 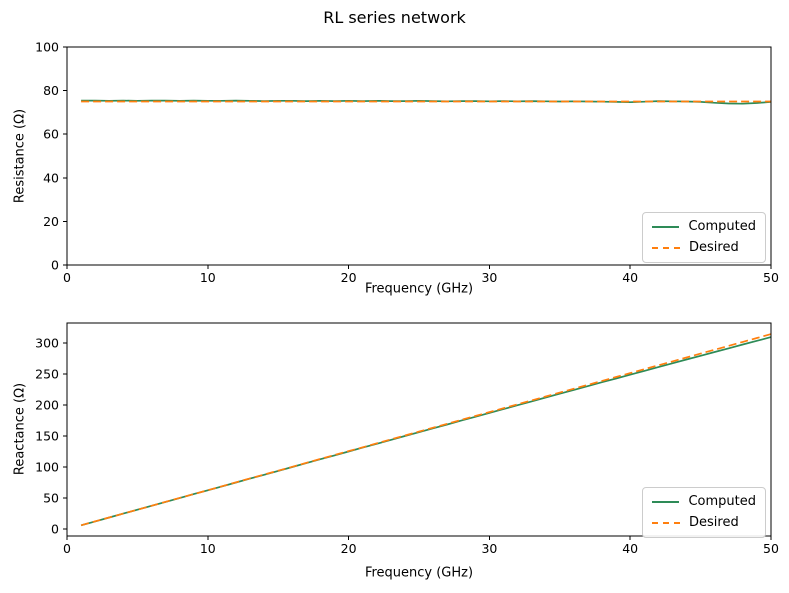 I want to click on y-tick-label: 300, so click(x=47, y=342).